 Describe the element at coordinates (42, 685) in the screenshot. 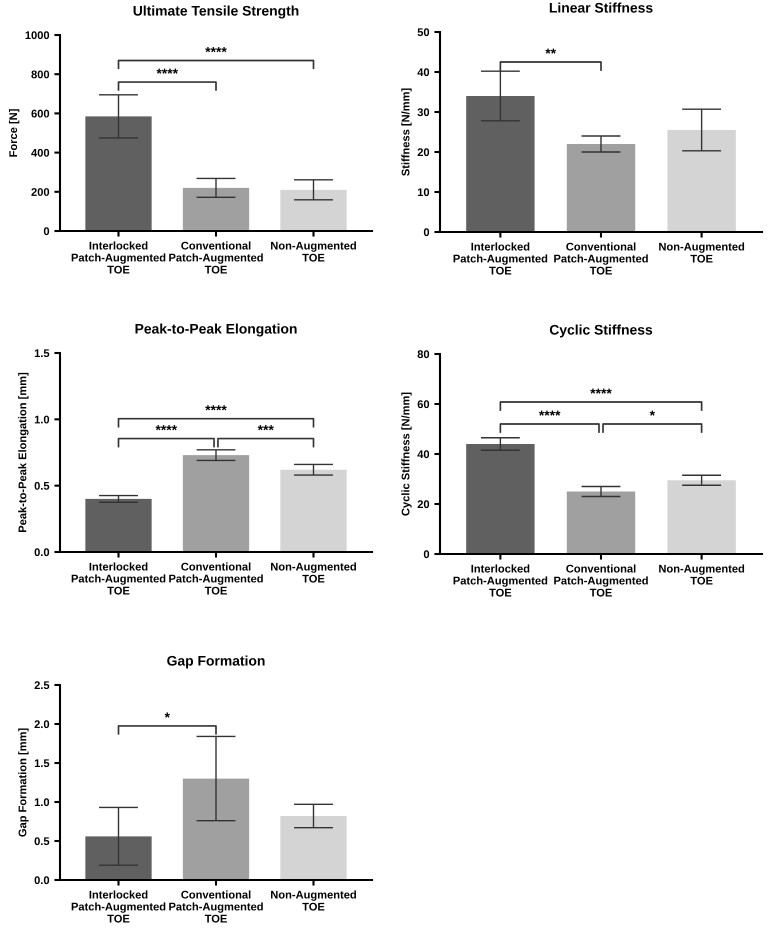

I see `y-tick-label: 2.5` at that location.